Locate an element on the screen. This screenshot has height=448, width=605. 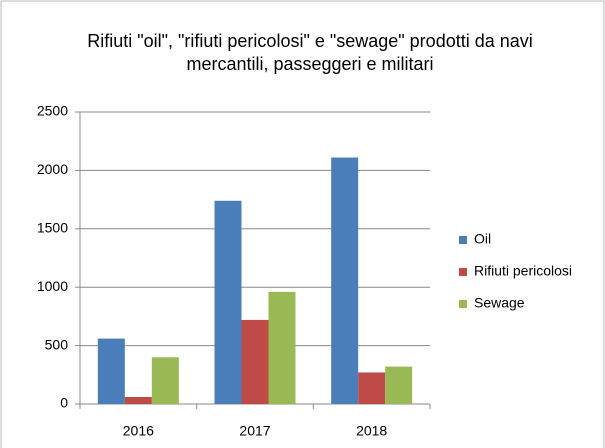
y-tick-label: 0 is located at coordinates (64, 403).